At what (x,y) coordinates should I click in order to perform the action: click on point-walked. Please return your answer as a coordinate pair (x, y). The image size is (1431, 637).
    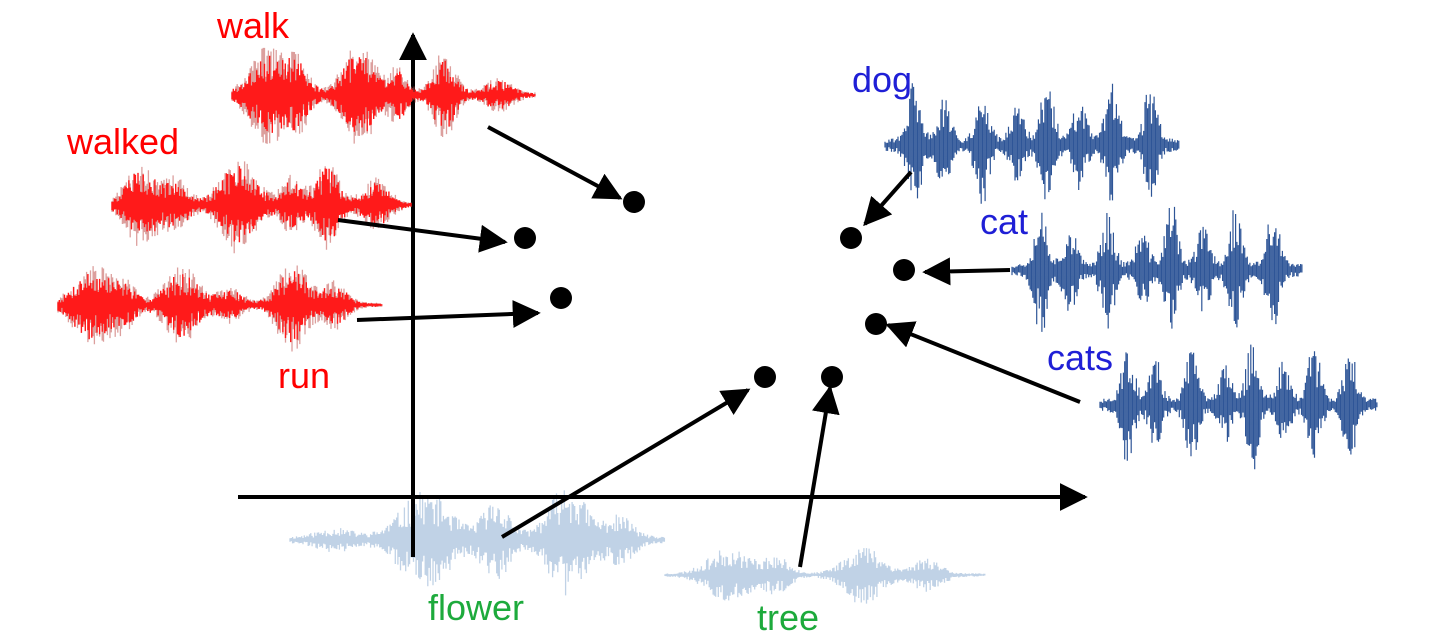
    Looking at the image, I should click on (525, 238).